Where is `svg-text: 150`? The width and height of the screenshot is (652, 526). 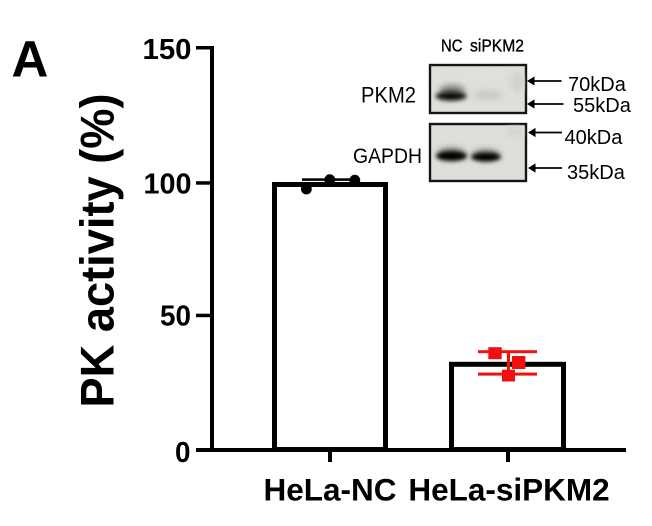 svg-text: 150 is located at coordinates (167, 50).